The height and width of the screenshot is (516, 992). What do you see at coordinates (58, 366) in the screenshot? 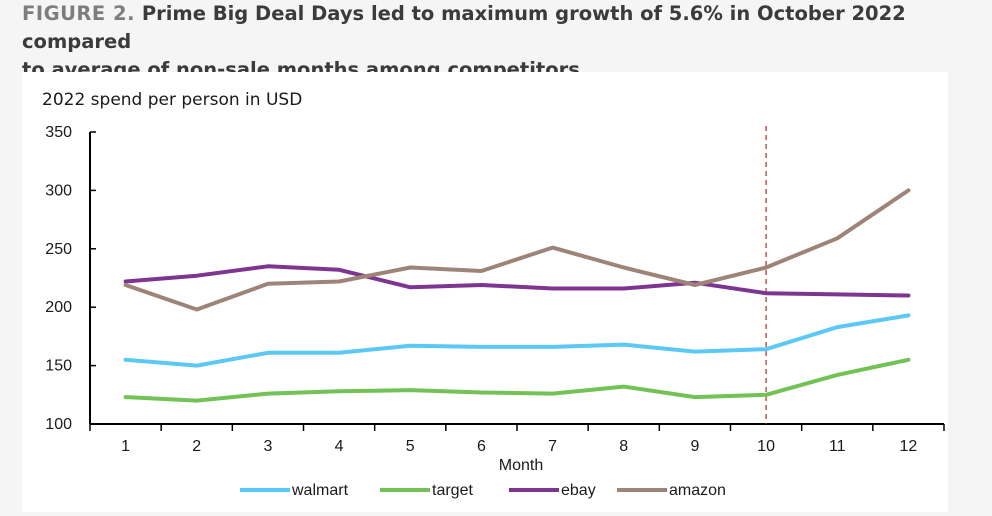
I see `y-tick-label: 150` at bounding box center [58, 366].